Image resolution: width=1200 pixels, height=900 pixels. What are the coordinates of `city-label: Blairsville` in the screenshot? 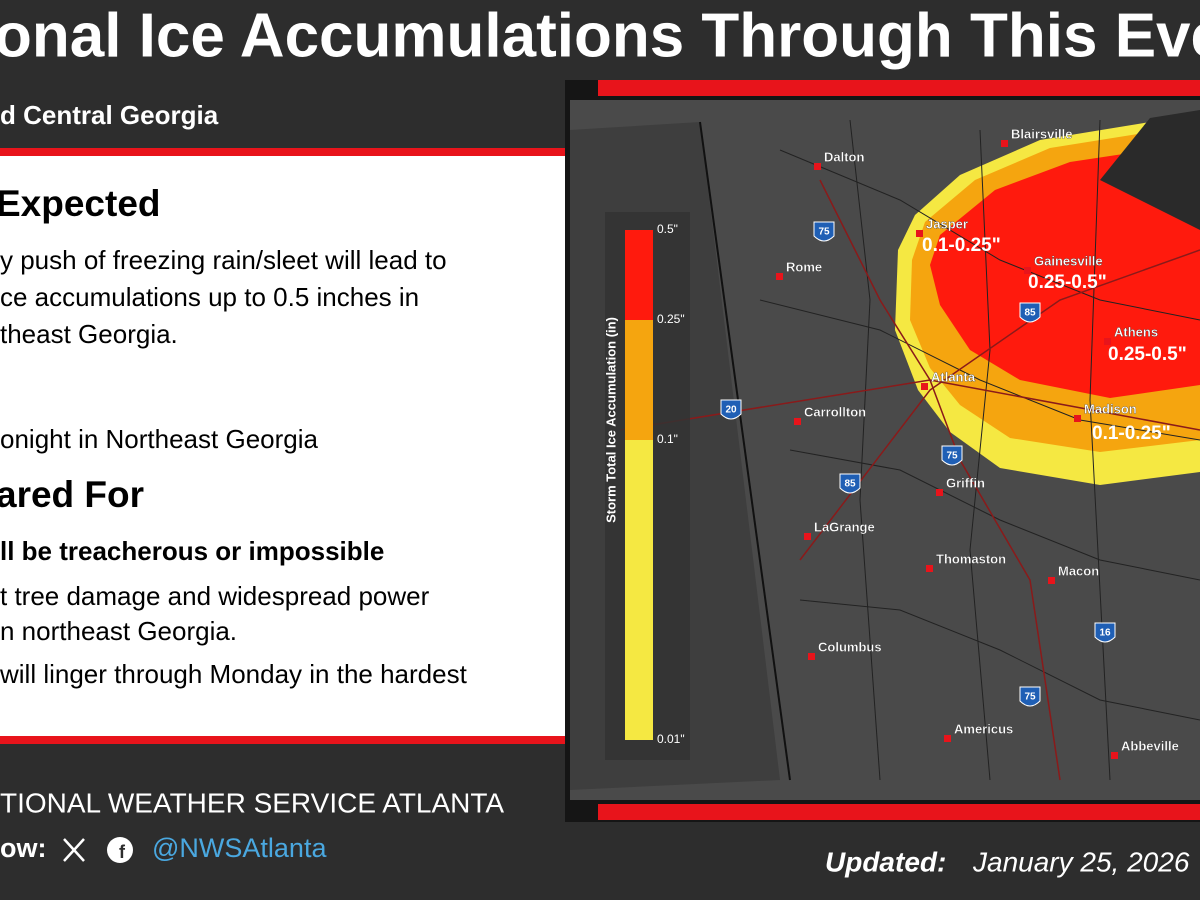 It's located at (1041, 133).